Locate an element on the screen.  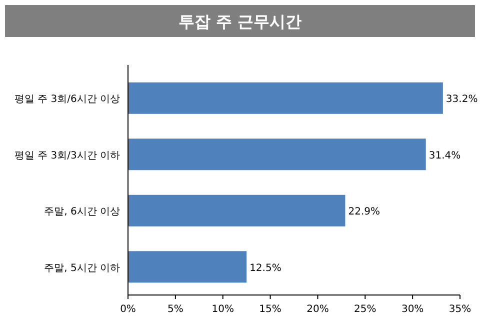
x-tick-label: 5% is located at coordinates (175, 309).